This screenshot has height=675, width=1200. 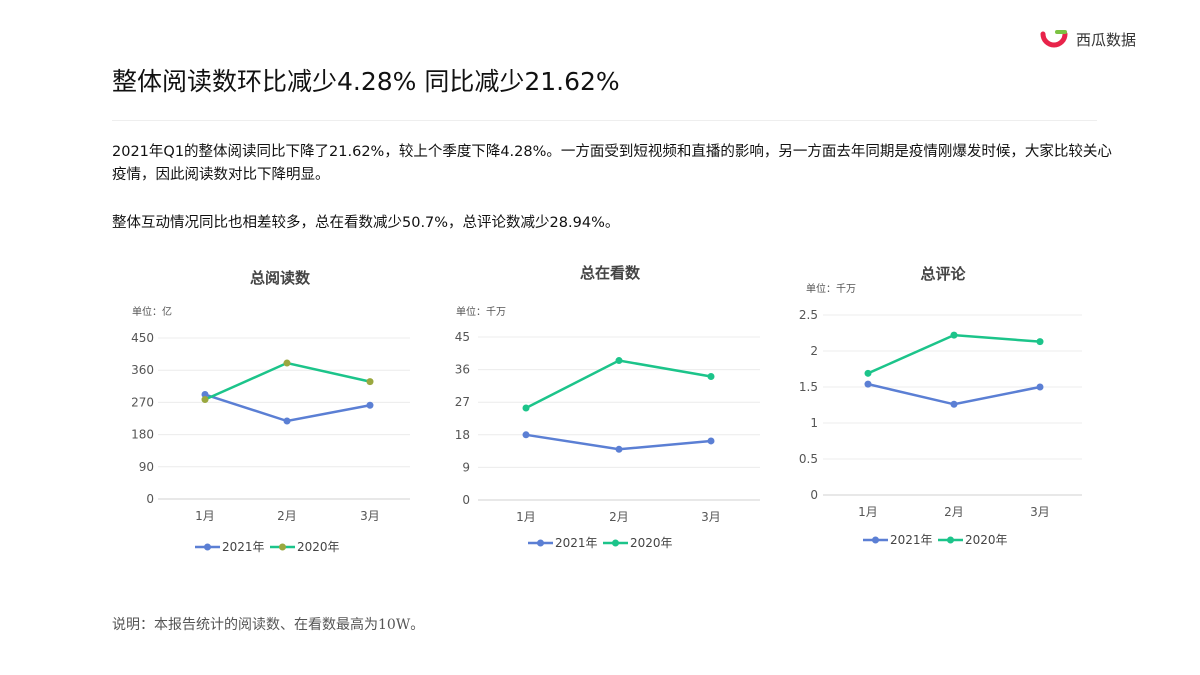 I want to click on y-tick-label: 180, so click(x=142, y=435).